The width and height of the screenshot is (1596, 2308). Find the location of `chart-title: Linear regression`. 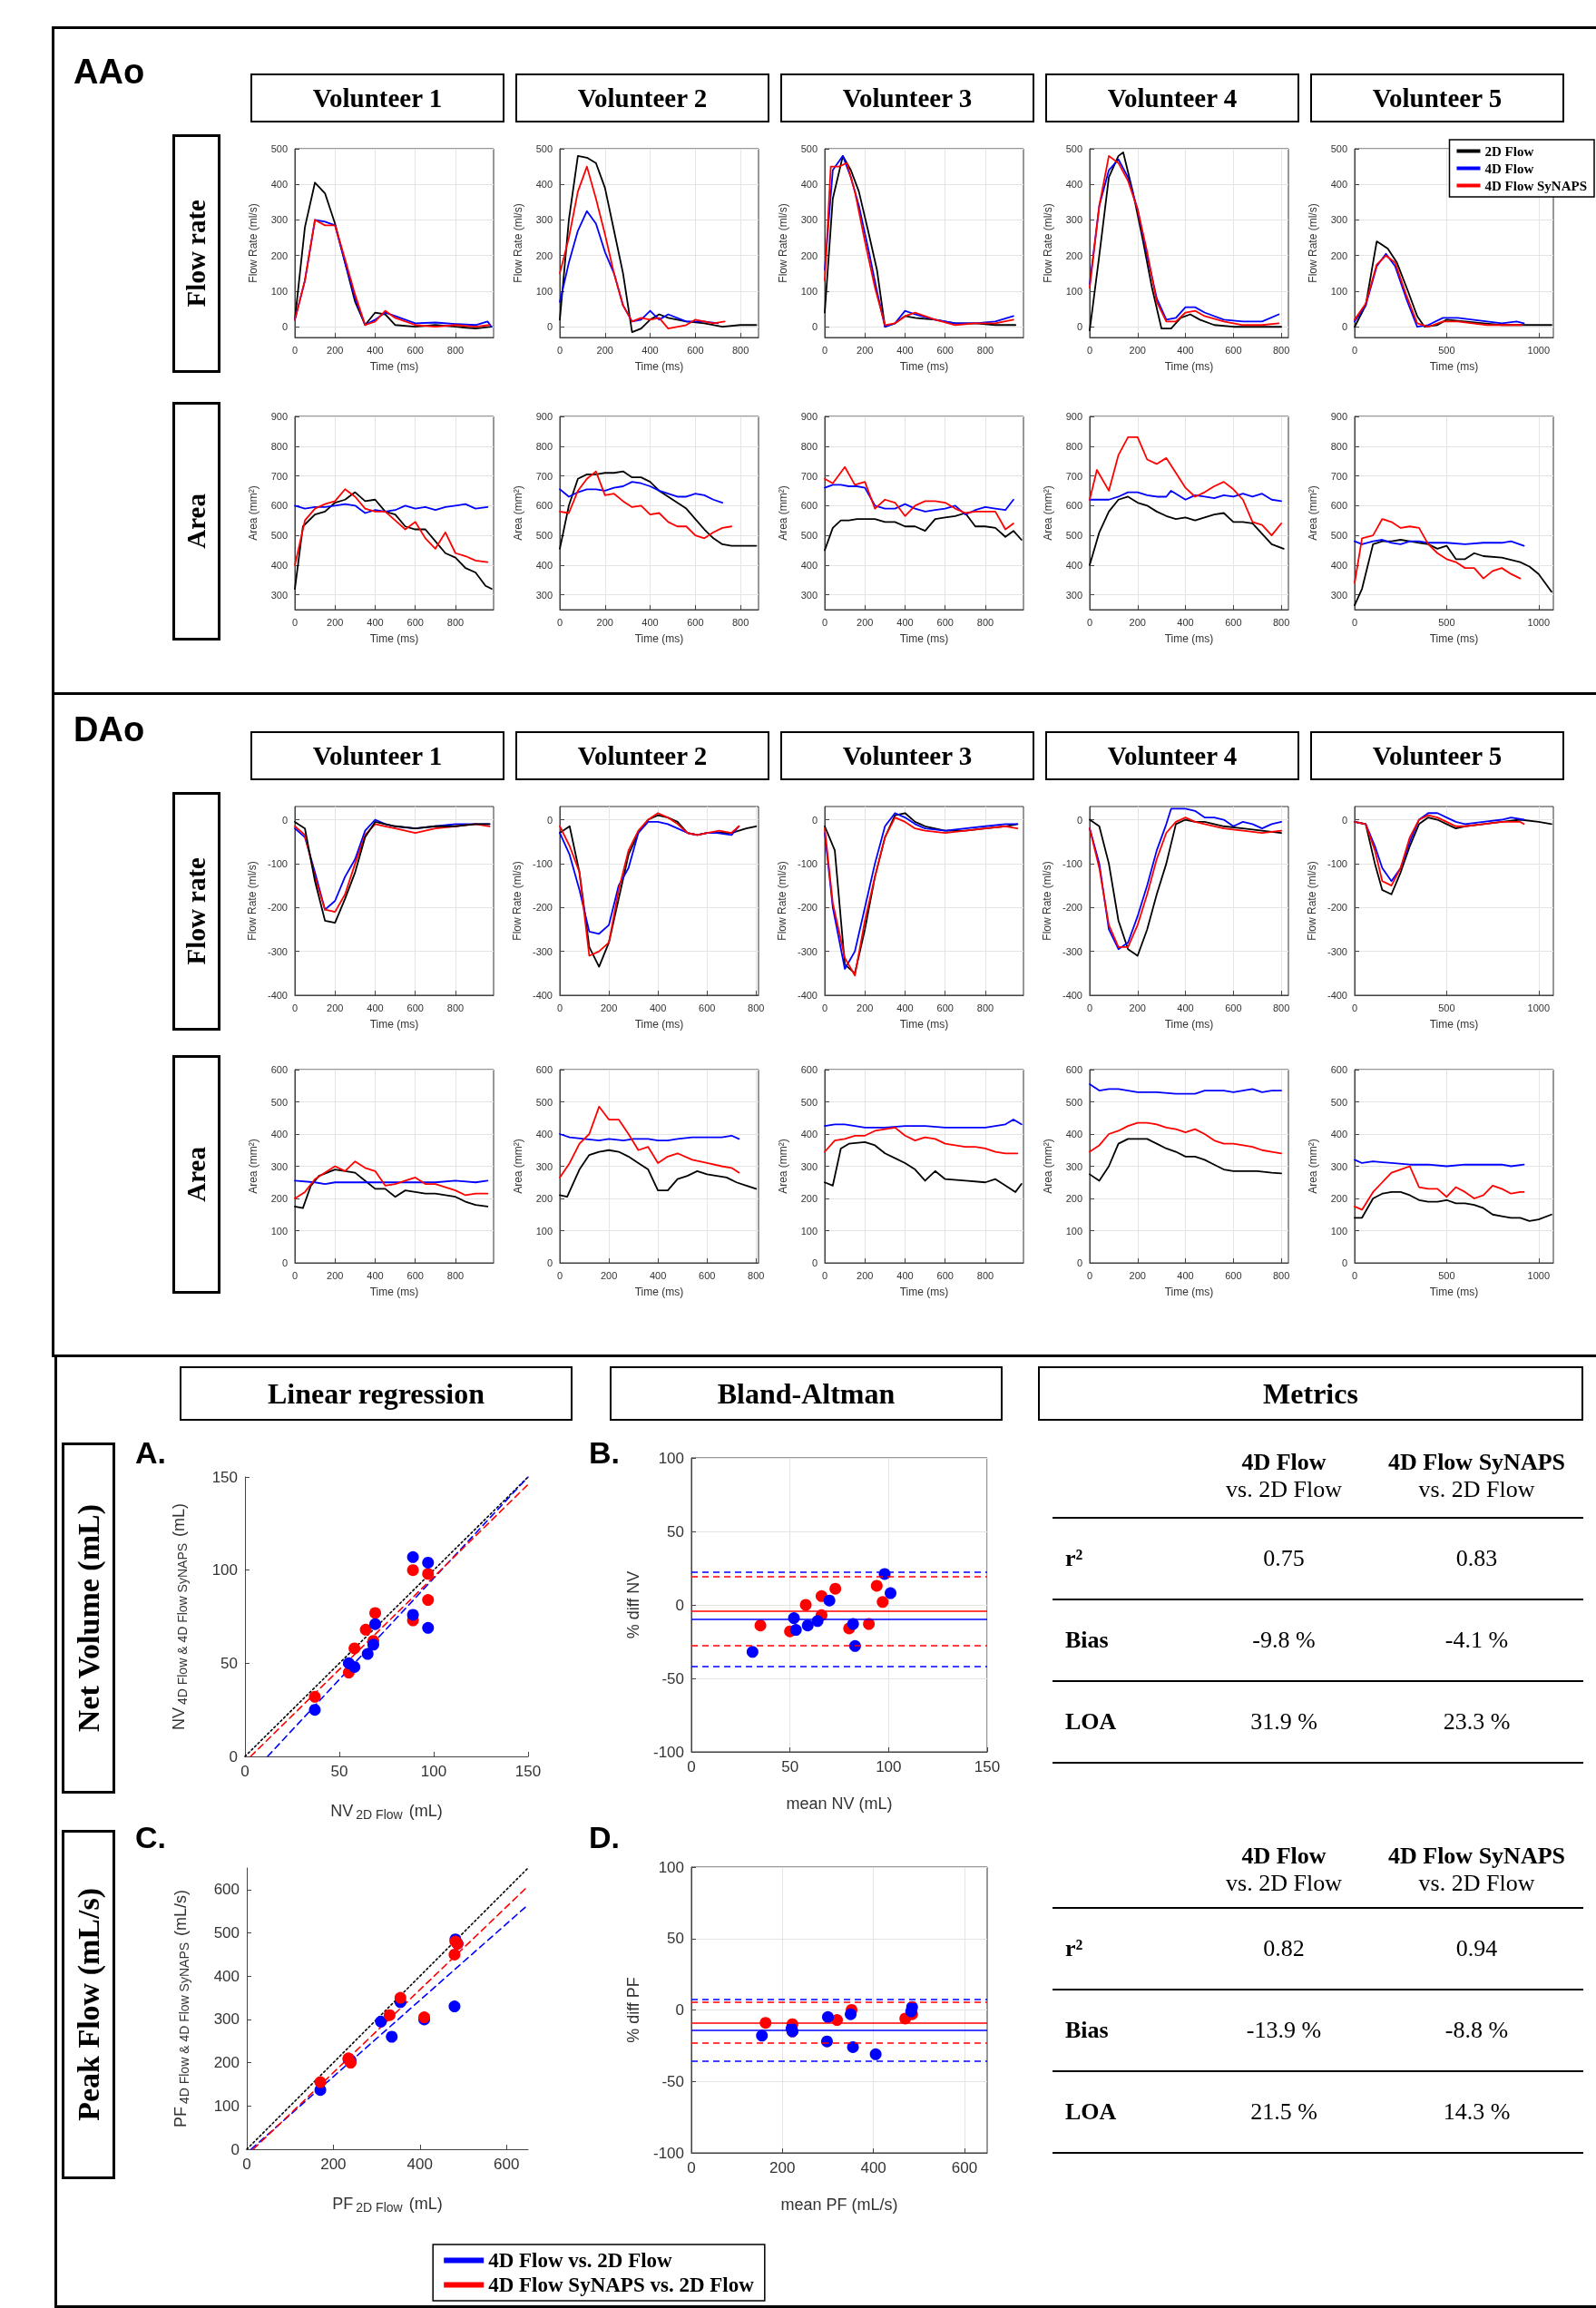

chart-title: Linear regression is located at coordinates (376, 1393).